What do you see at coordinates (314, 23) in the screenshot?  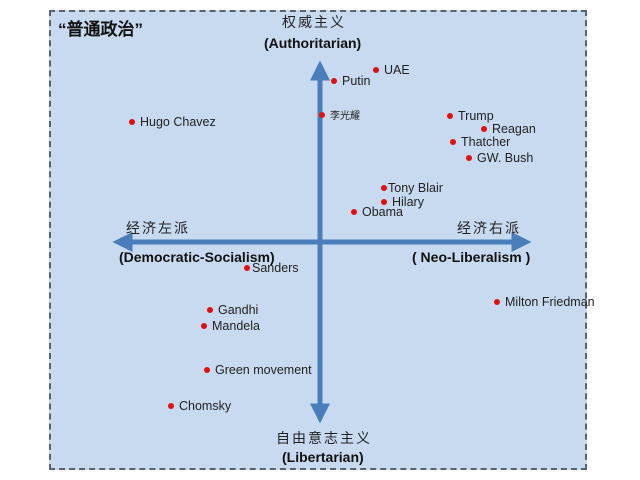 I see `axis-top-cn: 权威主义` at bounding box center [314, 23].